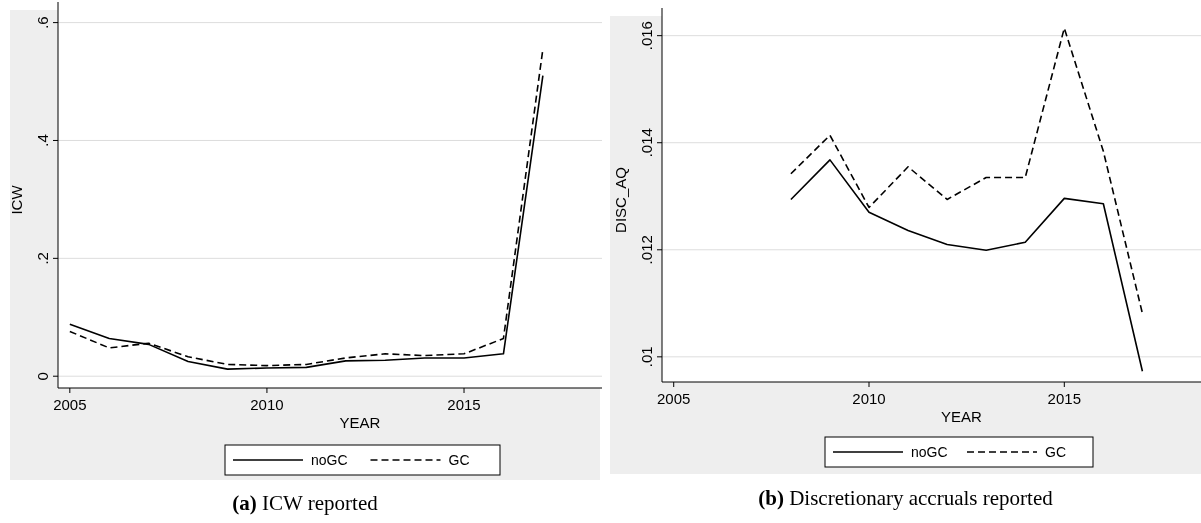 This screenshot has height=523, width=1201. Describe the element at coordinates (305, 503) in the screenshot. I see `text: (a) ICW reported` at that location.